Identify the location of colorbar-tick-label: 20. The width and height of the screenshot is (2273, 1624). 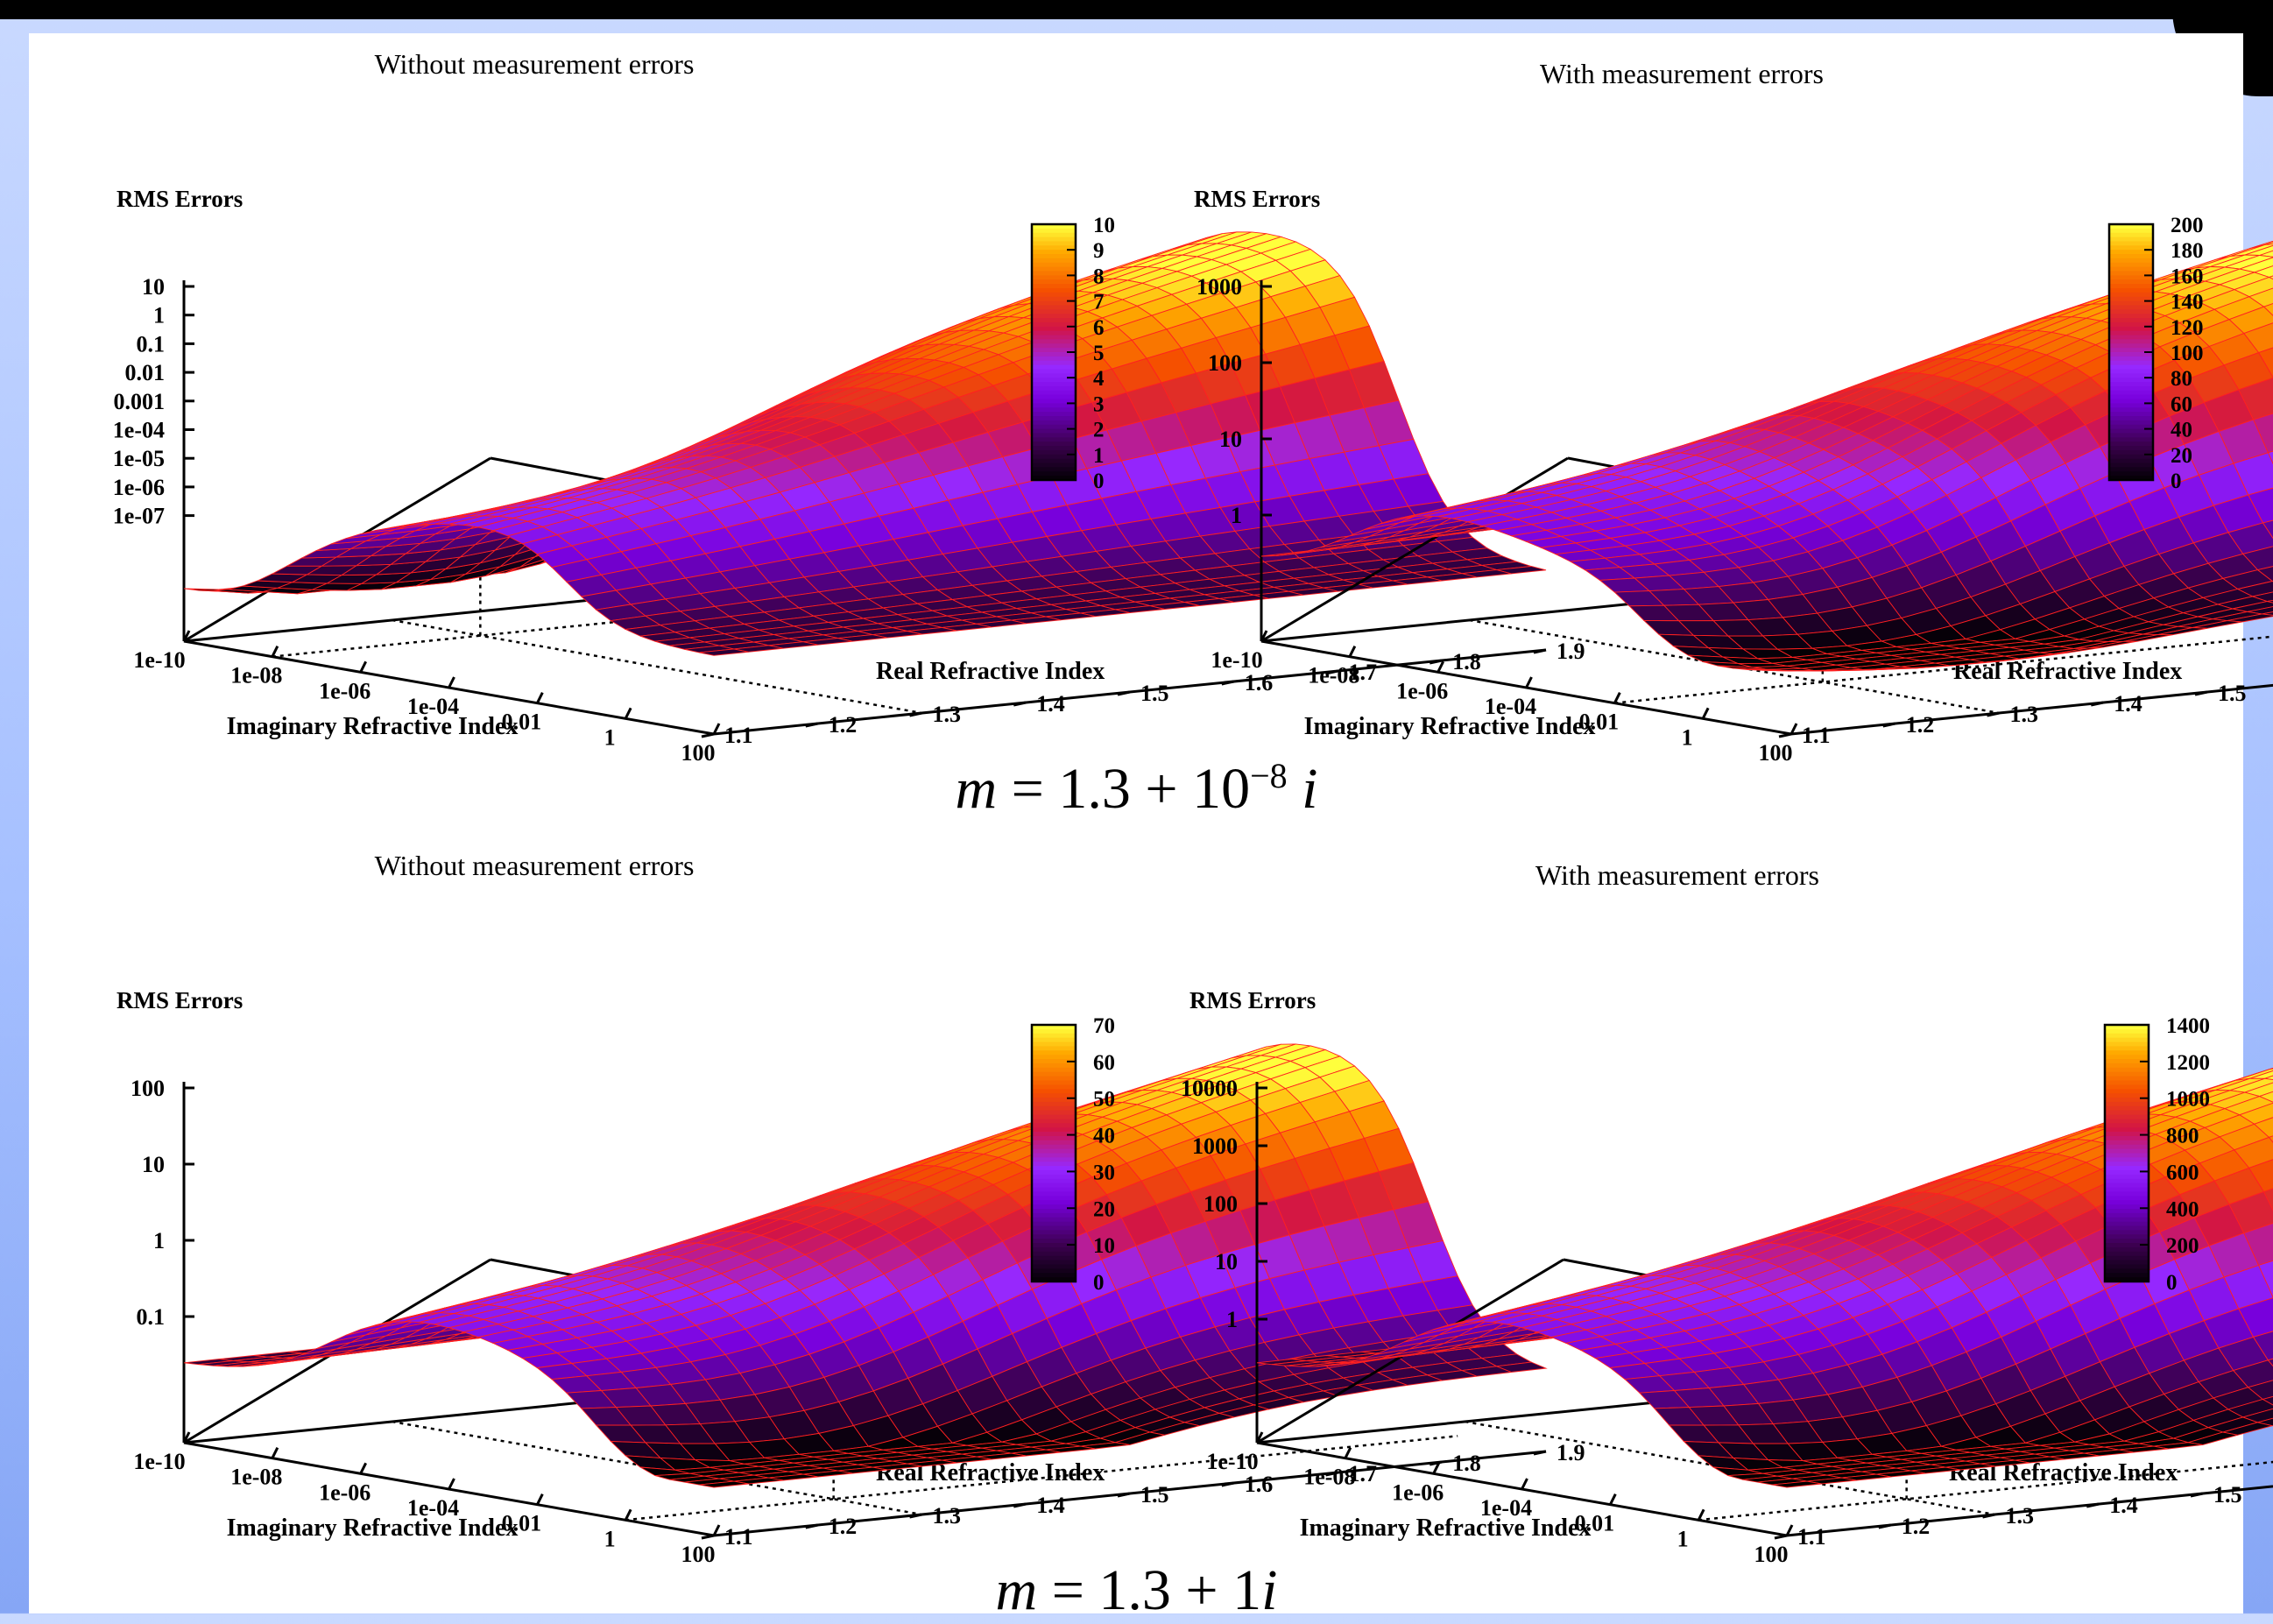
(2182, 456).